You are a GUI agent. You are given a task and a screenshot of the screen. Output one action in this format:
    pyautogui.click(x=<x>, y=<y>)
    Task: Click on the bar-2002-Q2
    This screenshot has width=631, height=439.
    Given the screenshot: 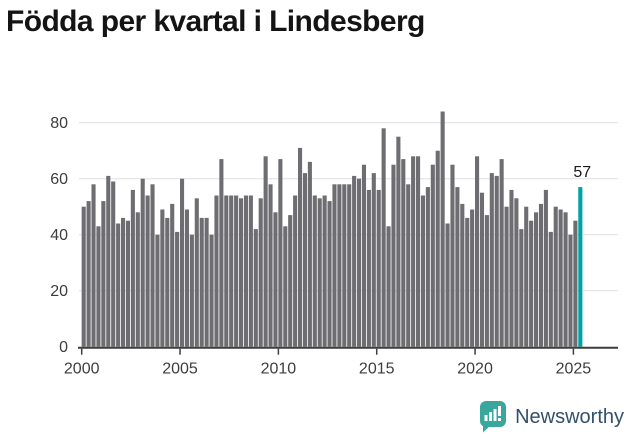 What is the action you would take?
    pyautogui.click(x=127, y=283)
    